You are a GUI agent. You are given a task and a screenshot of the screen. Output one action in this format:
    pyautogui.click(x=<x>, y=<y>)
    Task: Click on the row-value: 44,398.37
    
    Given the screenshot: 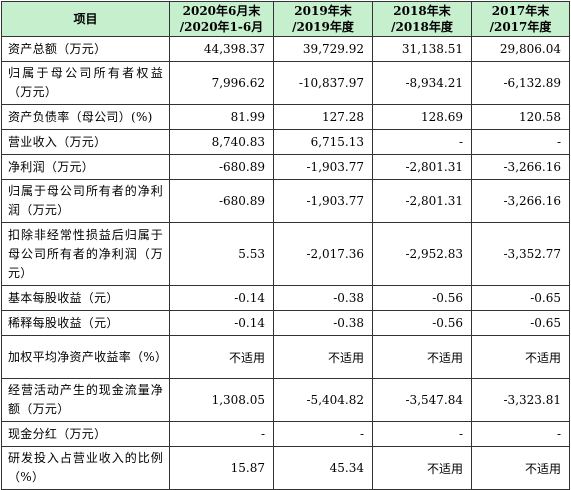 What is the action you would take?
    pyautogui.click(x=221, y=49)
    